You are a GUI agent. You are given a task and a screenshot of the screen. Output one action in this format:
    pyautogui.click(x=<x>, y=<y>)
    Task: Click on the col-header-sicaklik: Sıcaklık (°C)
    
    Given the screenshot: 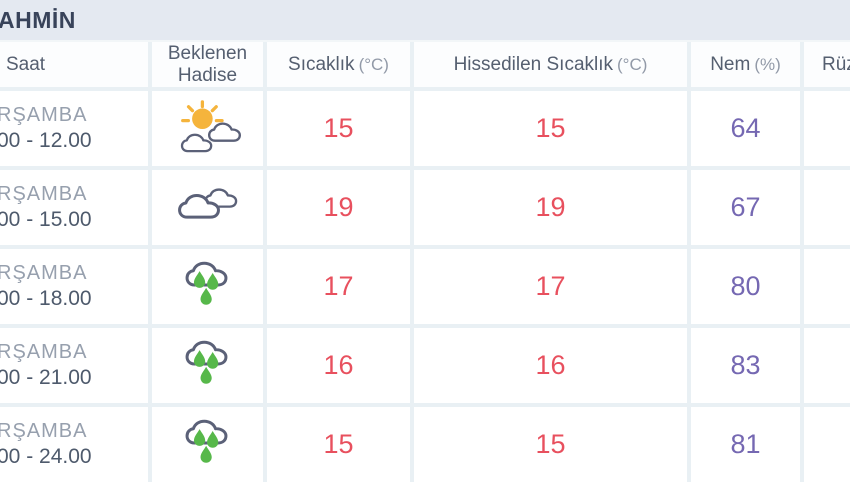 What is the action you would take?
    pyautogui.click(x=338, y=64)
    